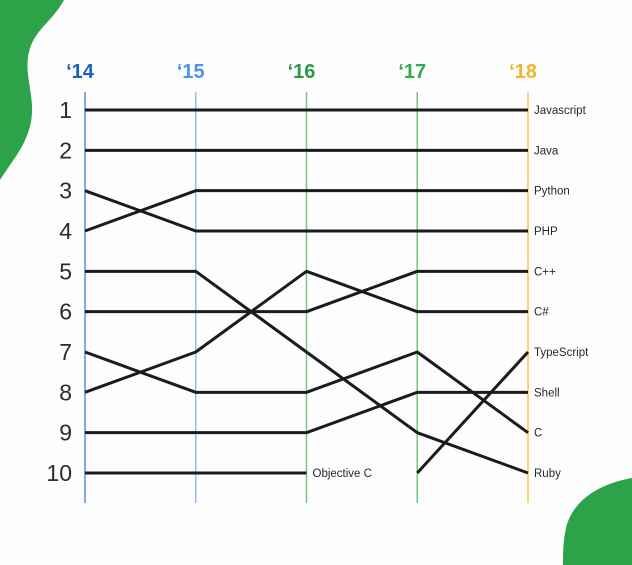 This screenshot has height=565, width=632. I want to click on year-axis-labels: ‘14 ‘15 ‘16 ‘17 ‘18, so click(301, 72).